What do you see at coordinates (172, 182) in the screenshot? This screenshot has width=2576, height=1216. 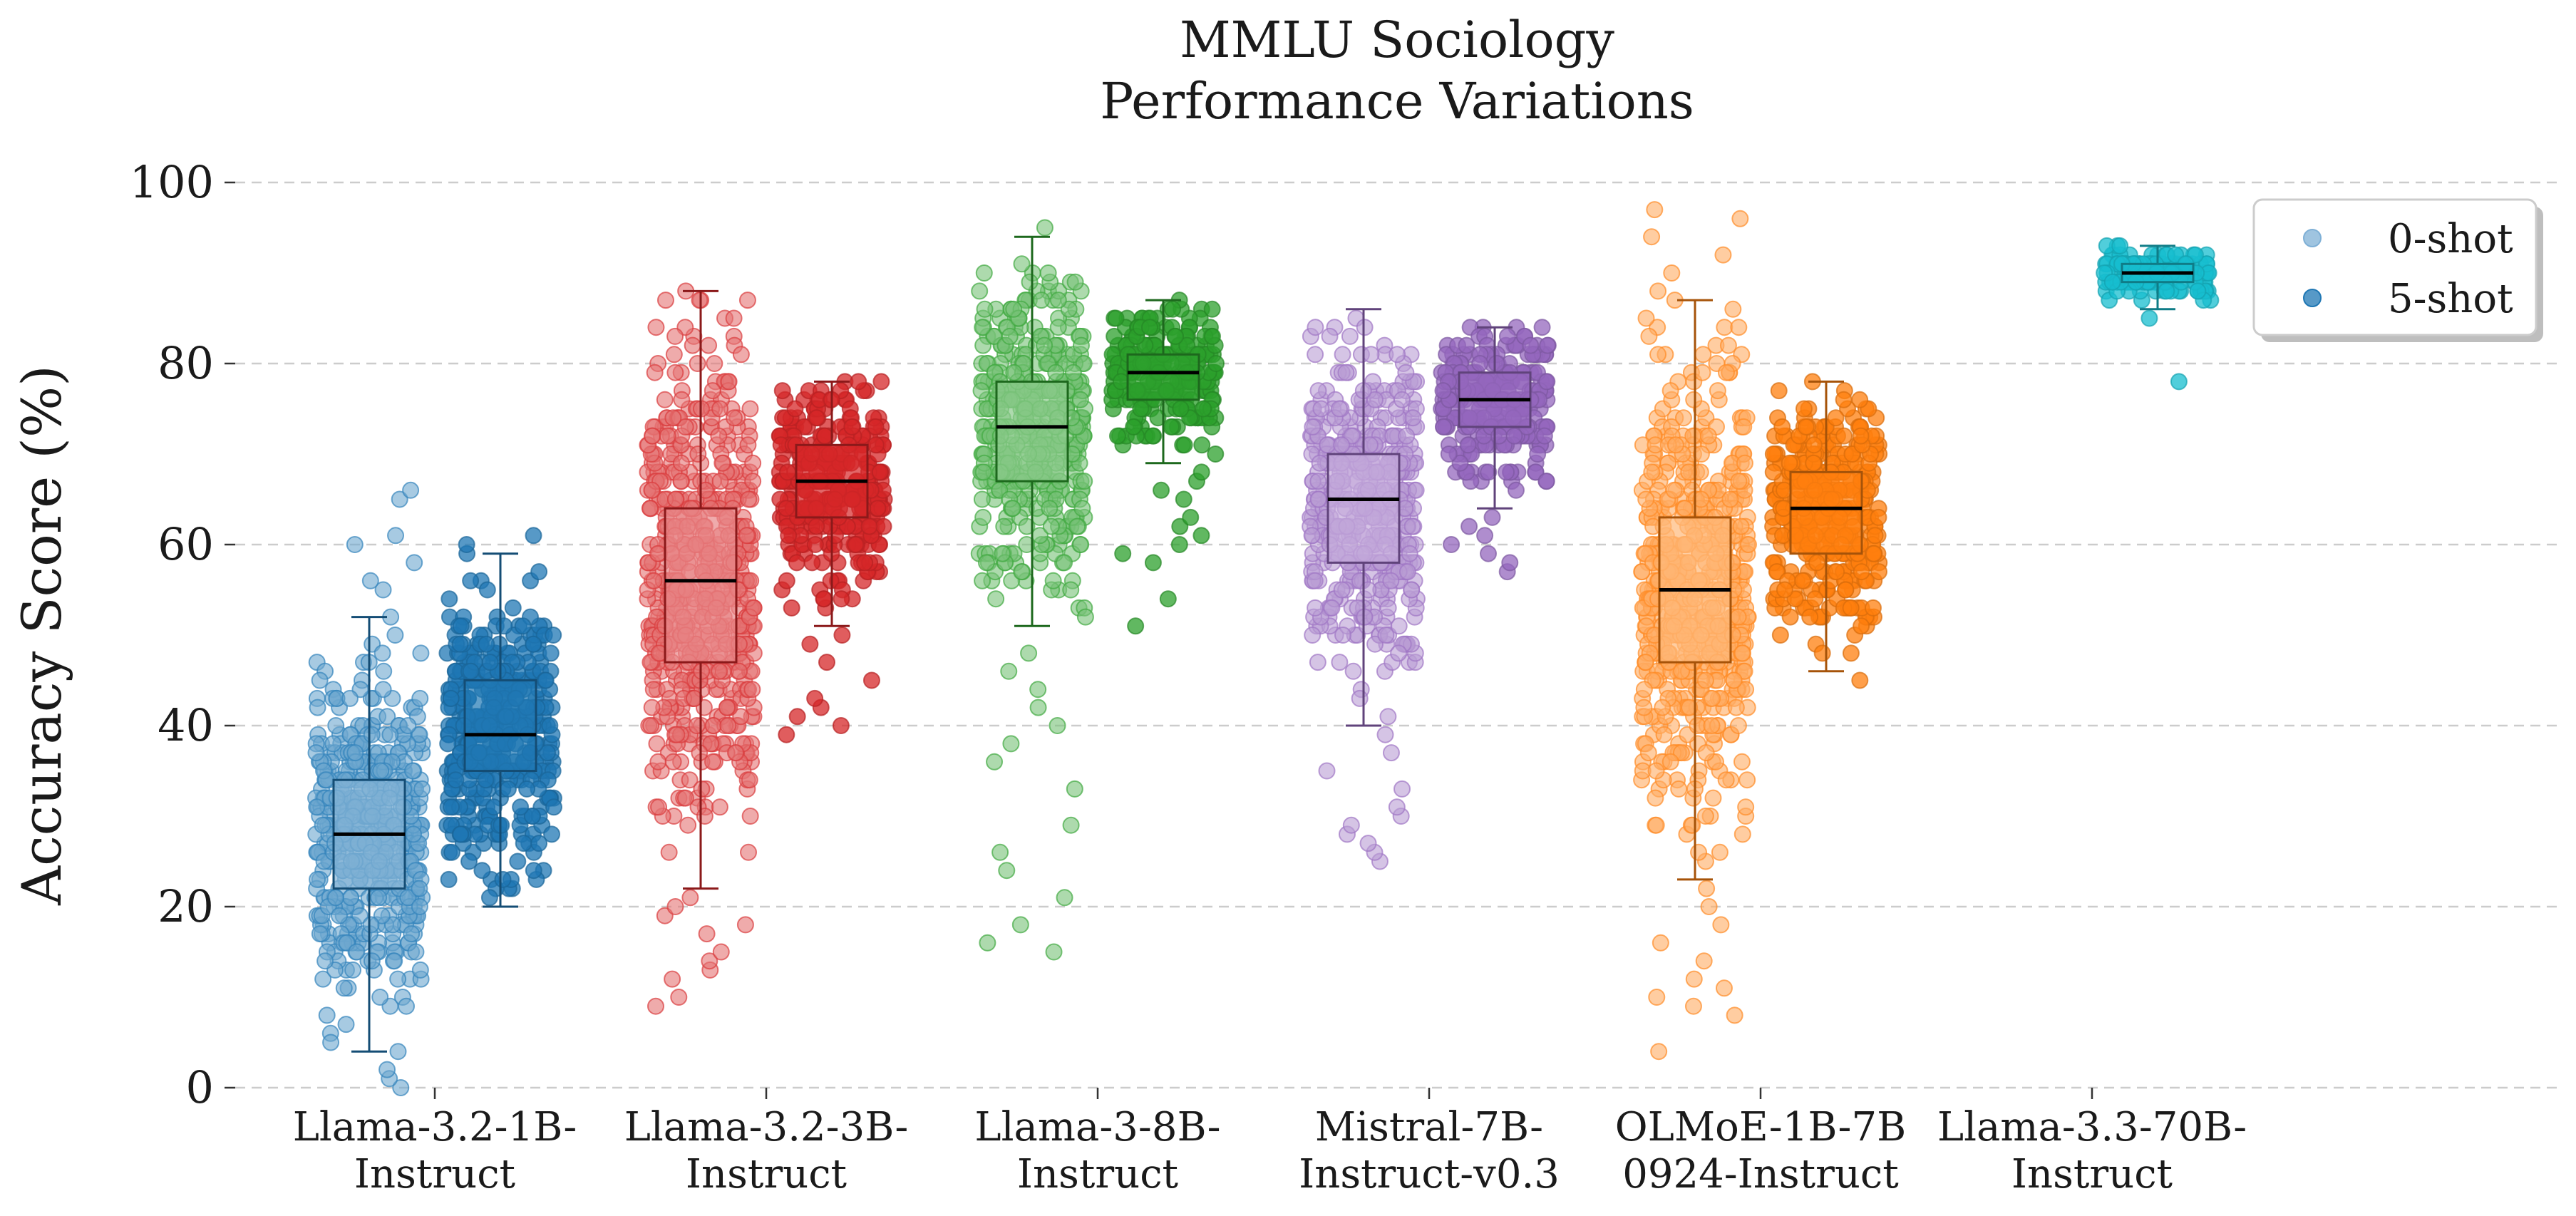 I see `y-tick-label: 100` at bounding box center [172, 182].